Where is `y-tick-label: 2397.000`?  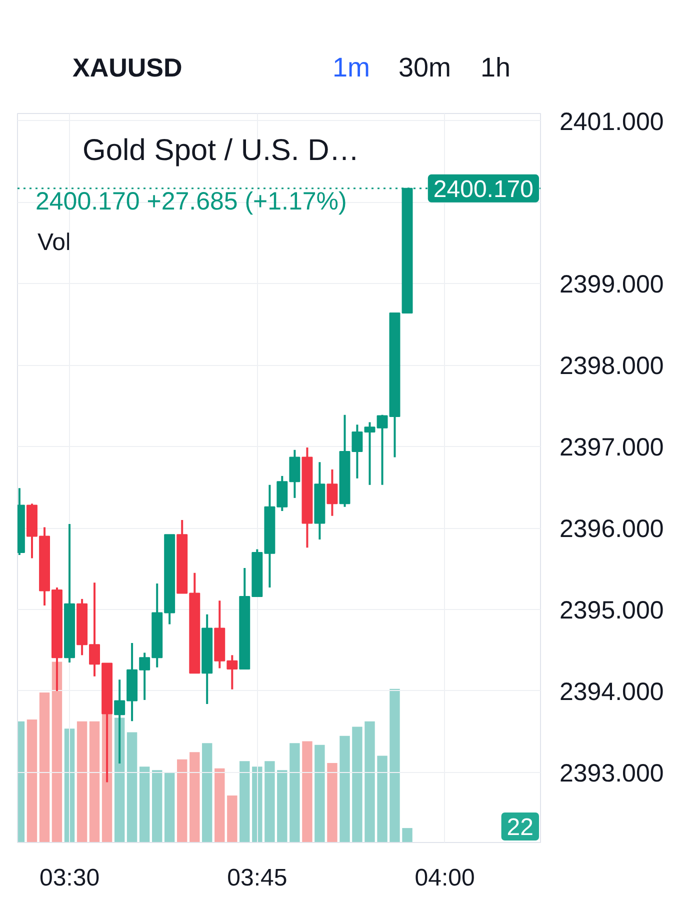 y-tick-label: 2397.000 is located at coordinates (612, 448).